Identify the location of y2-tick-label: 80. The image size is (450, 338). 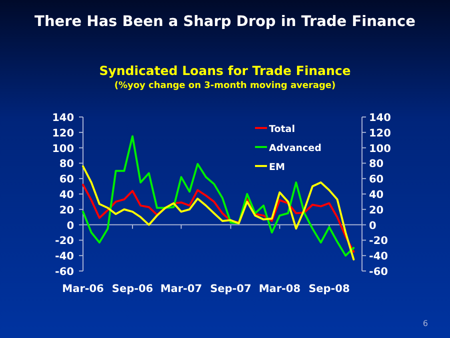
(376, 164).